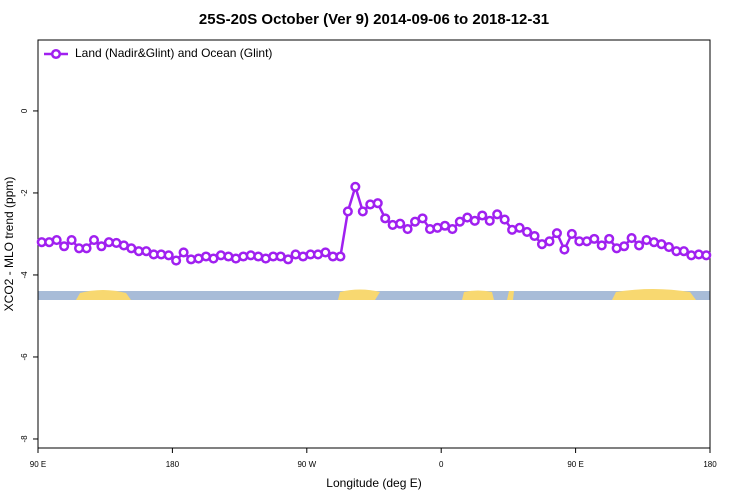  What do you see at coordinates (24, 193) in the screenshot?
I see `y-tick-label: -2` at bounding box center [24, 193].